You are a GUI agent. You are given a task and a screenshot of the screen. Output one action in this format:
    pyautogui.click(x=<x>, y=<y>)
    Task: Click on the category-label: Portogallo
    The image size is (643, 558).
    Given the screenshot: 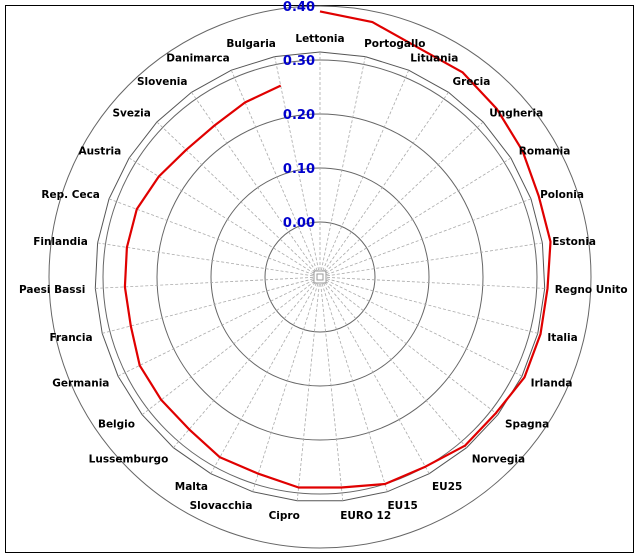 What is the action you would take?
    pyautogui.click(x=394, y=44)
    